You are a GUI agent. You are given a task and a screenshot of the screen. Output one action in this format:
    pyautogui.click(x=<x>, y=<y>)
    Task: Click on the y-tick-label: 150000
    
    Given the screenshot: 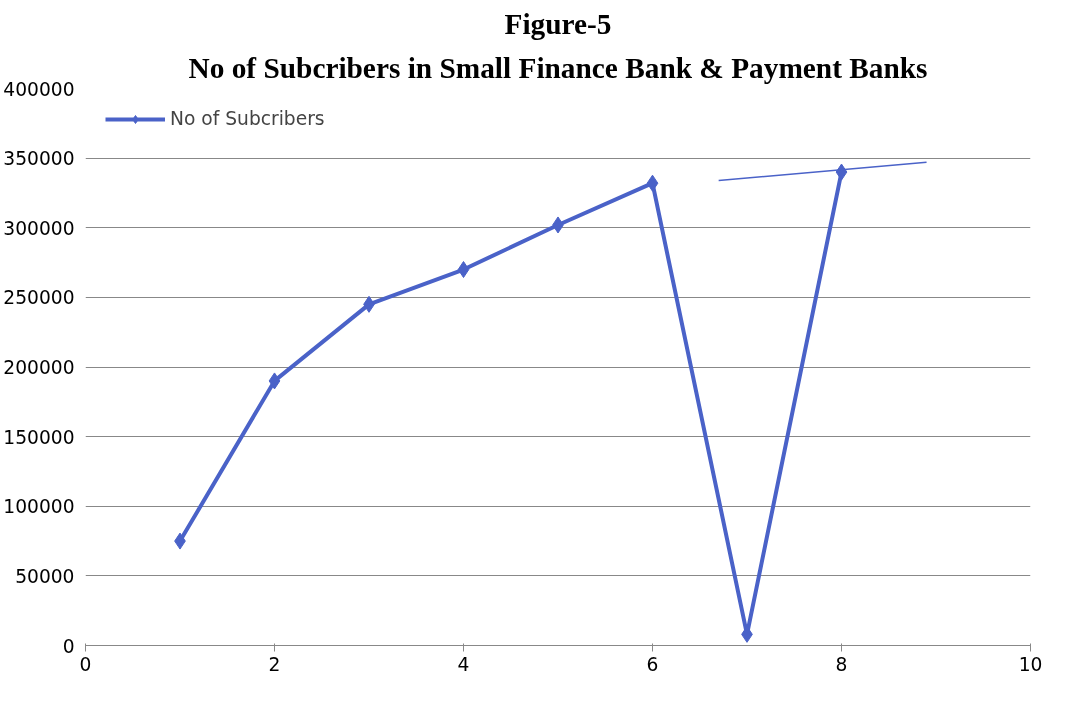 What is the action you would take?
    pyautogui.click(x=39, y=437)
    